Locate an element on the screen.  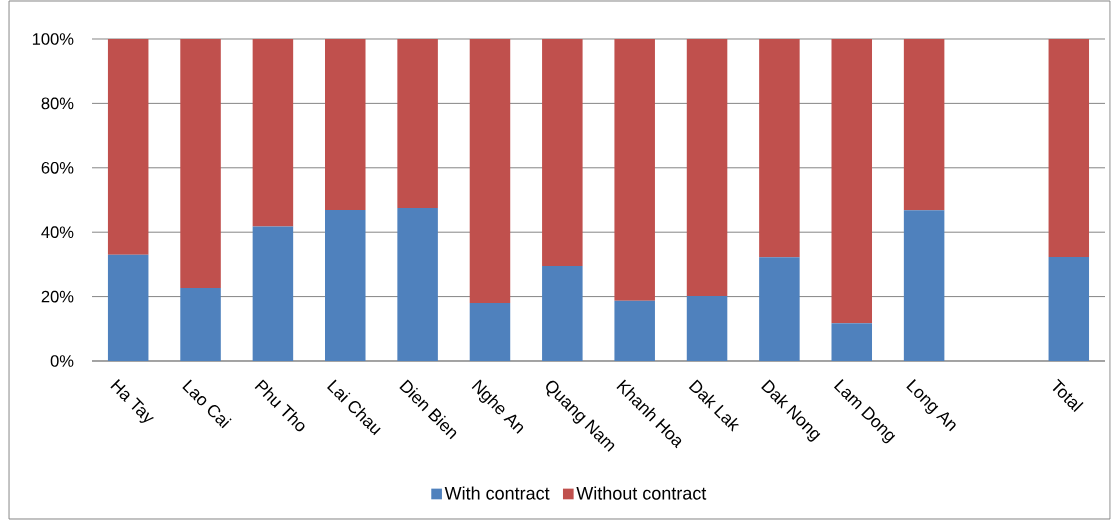
y-tick-label: 40% is located at coordinates (57, 232).